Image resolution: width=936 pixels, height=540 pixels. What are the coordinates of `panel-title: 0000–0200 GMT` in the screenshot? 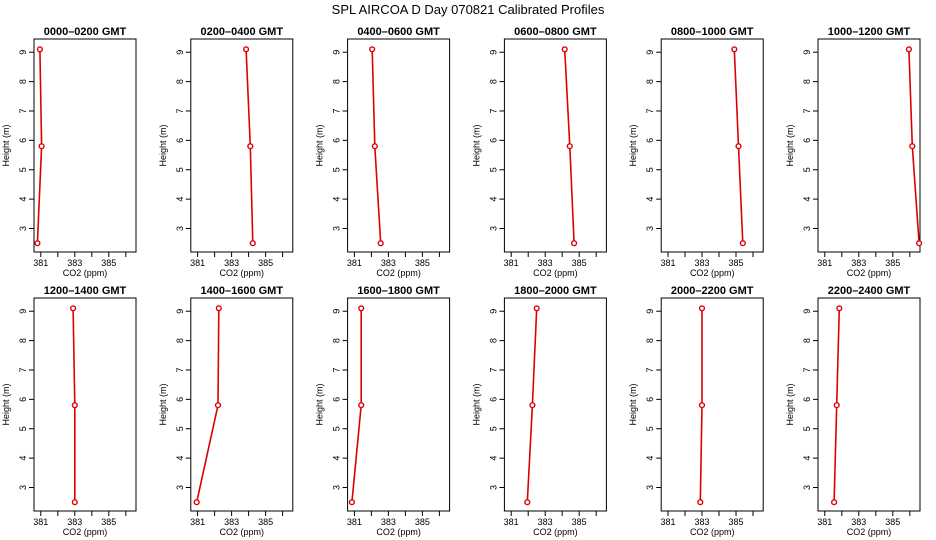 It's located at (85, 32).